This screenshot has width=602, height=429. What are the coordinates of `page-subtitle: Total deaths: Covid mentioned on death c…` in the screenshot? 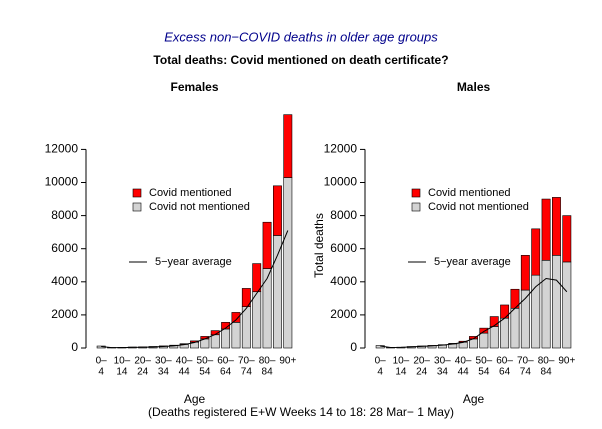 It's located at (300, 60).